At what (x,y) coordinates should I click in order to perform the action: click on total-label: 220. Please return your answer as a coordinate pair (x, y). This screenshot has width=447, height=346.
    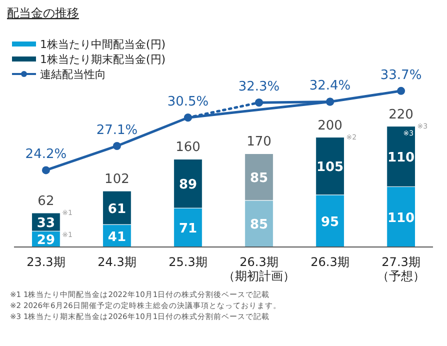
    Looking at the image, I should click on (401, 114).